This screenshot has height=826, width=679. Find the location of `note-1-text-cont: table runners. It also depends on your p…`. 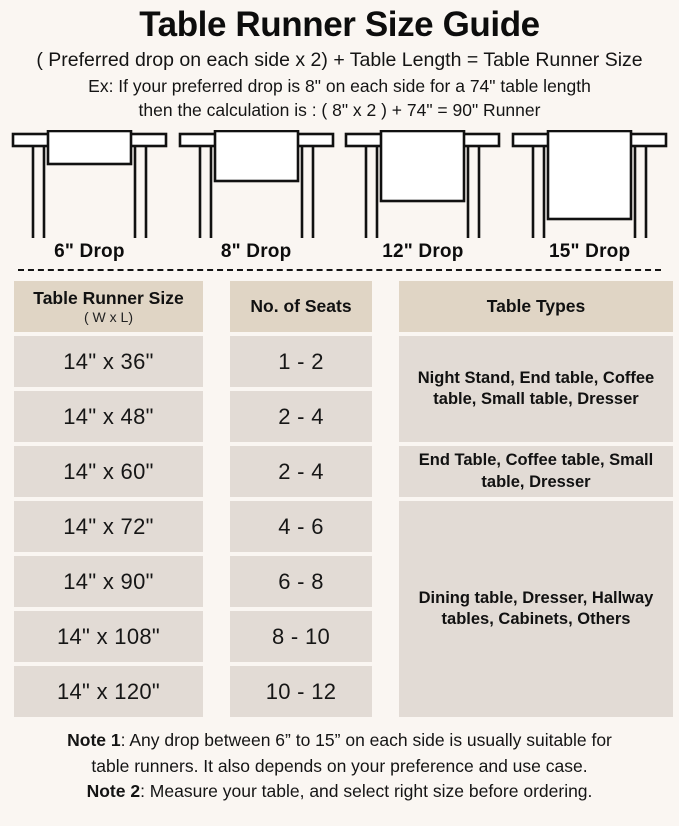

note-1-text-cont: table runners. It also depends on your p… is located at coordinates (339, 765).